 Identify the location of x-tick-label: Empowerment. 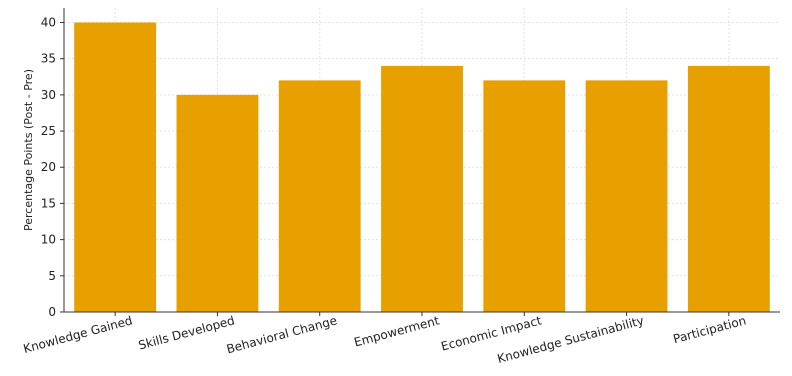
(397, 331).